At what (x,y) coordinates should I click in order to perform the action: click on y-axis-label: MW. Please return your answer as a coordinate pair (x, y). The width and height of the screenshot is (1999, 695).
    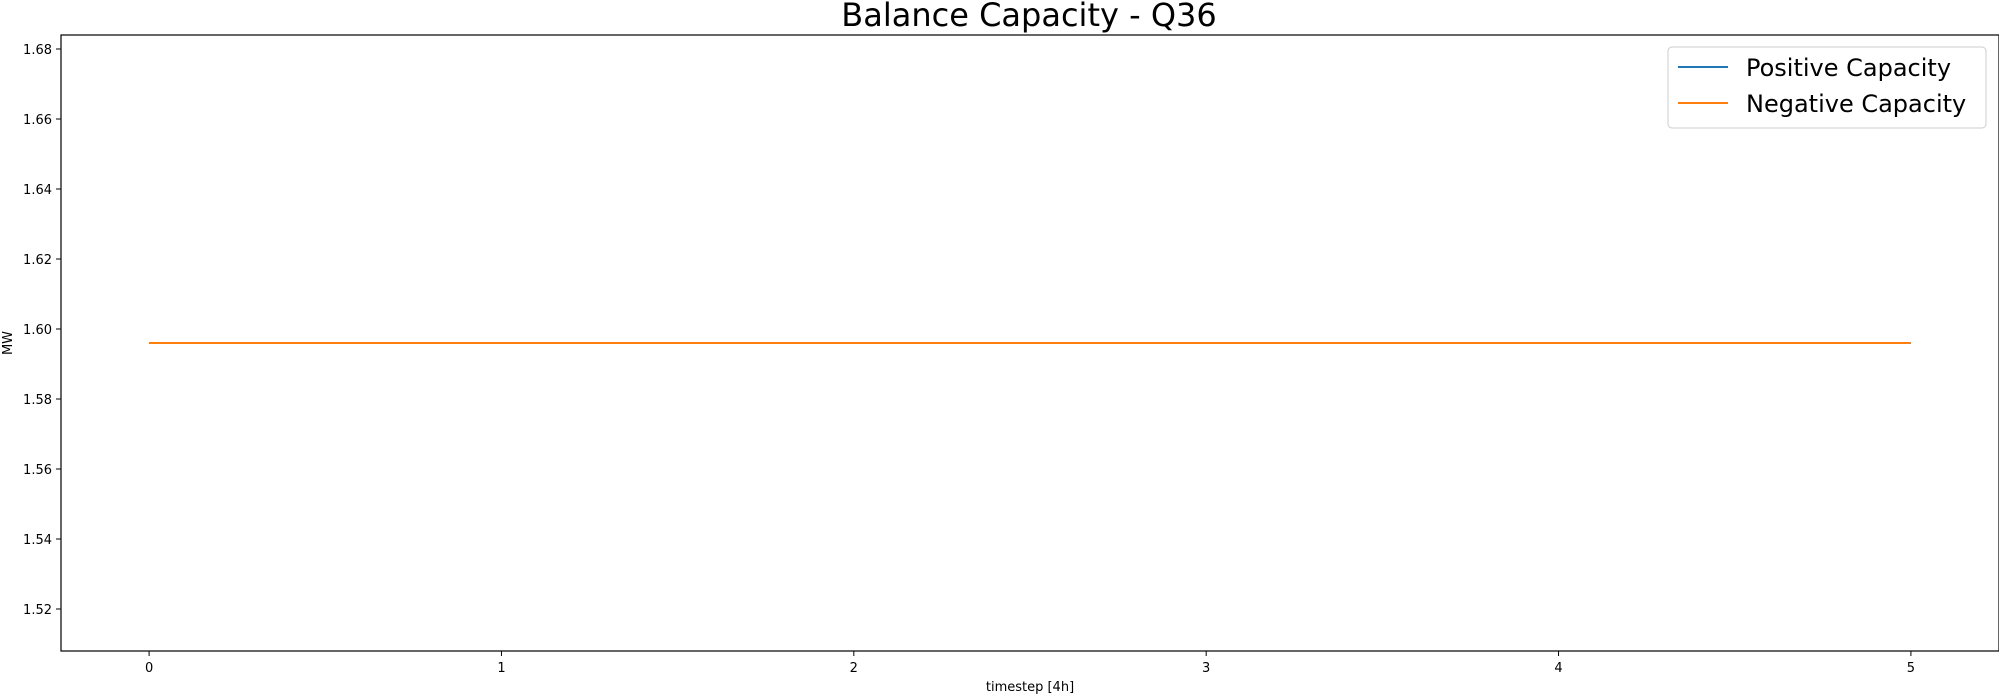
    Looking at the image, I should click on (8, 343).